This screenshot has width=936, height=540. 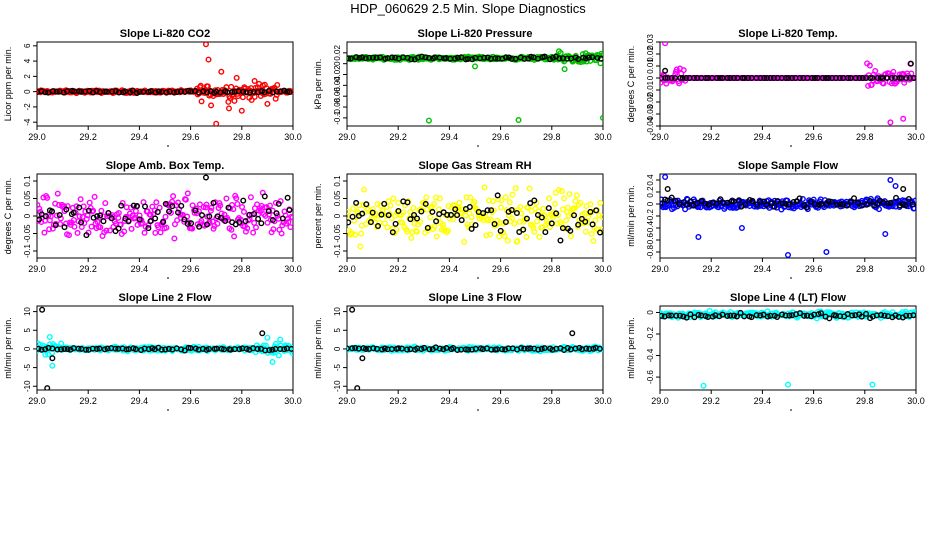 What do you see at coordinates (165, 84) in the screenshot?
I see `points-group` at bounding box center [165, 84].